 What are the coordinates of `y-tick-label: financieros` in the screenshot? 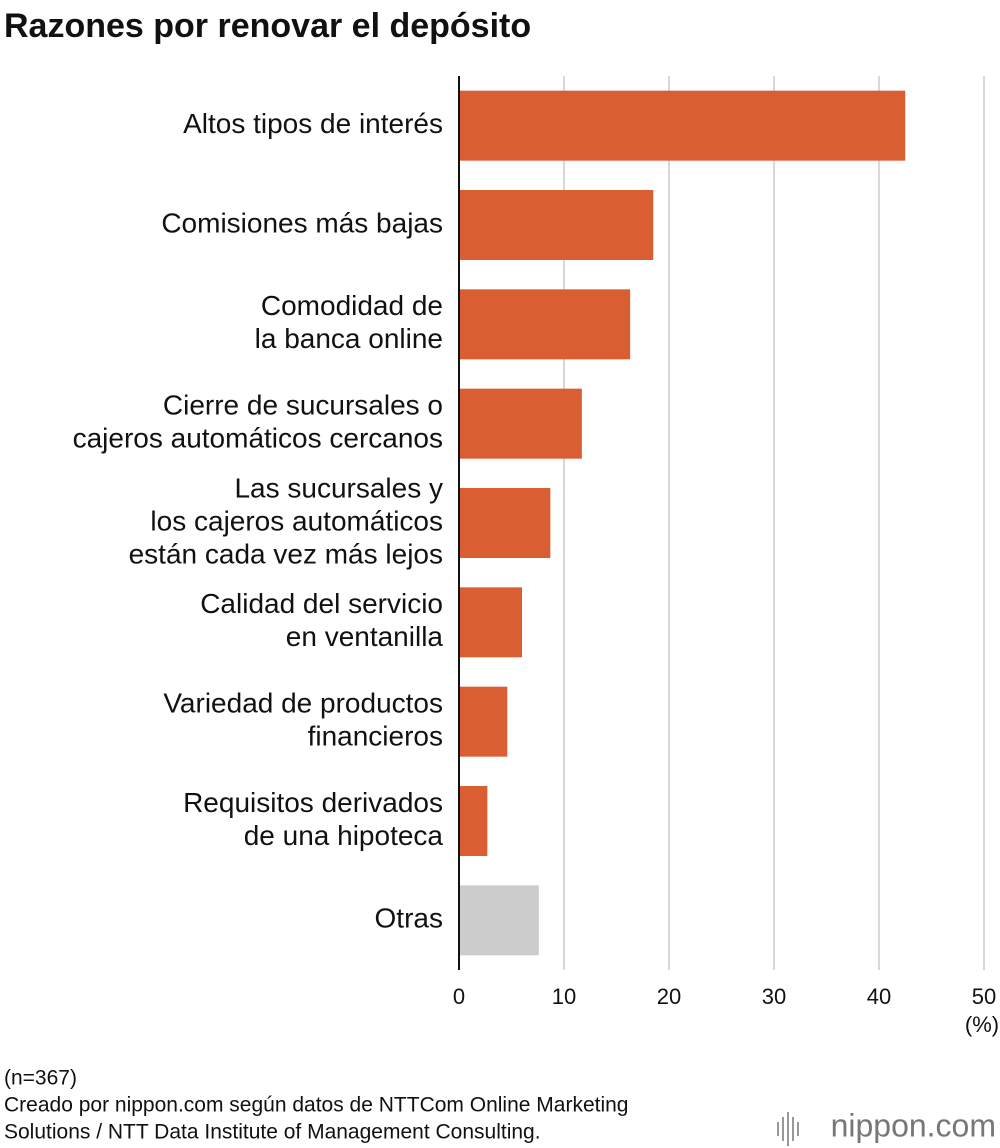 It's located at (375, 736).